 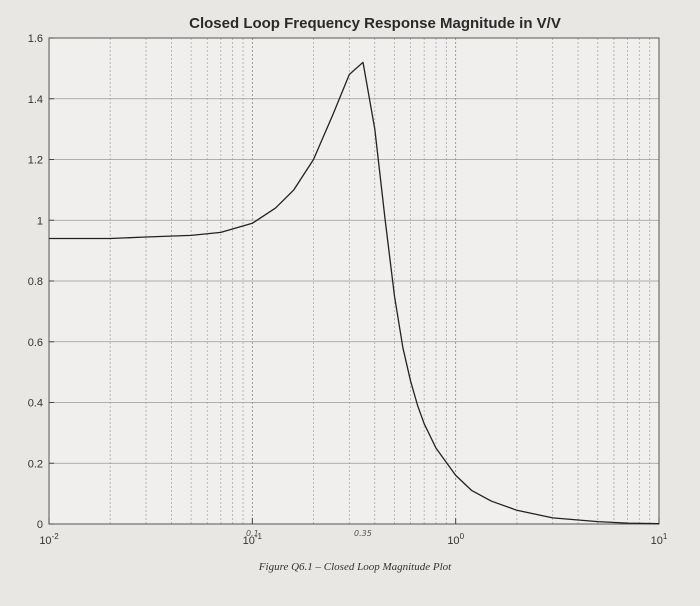 I want to click on y-tick-label: 1, so click(x=40, y=221).